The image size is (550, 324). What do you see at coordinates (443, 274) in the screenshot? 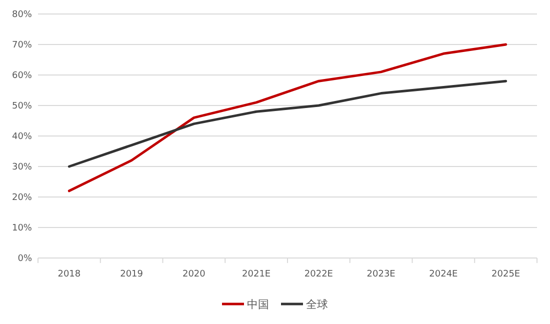
I see `x-tick-label: 2024E` at bounding box center [443, 274].